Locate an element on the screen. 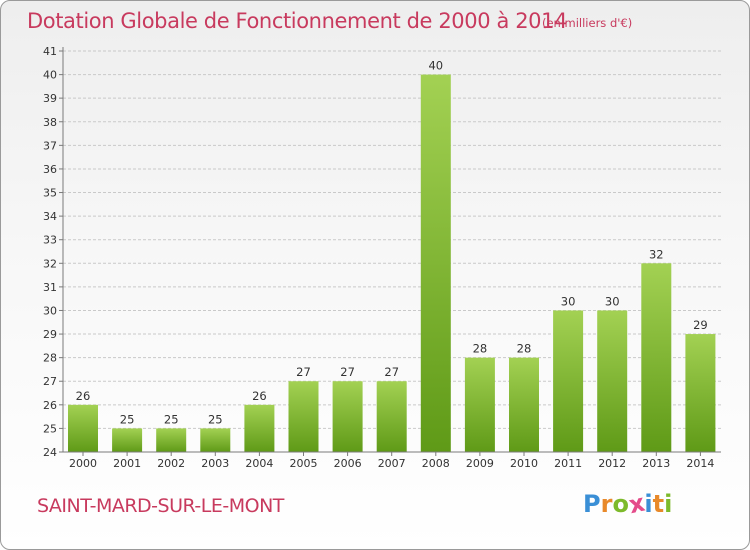 The height and width of the screenshot is (550, 750). logo-letter: P is located at coordinates (592, 504).